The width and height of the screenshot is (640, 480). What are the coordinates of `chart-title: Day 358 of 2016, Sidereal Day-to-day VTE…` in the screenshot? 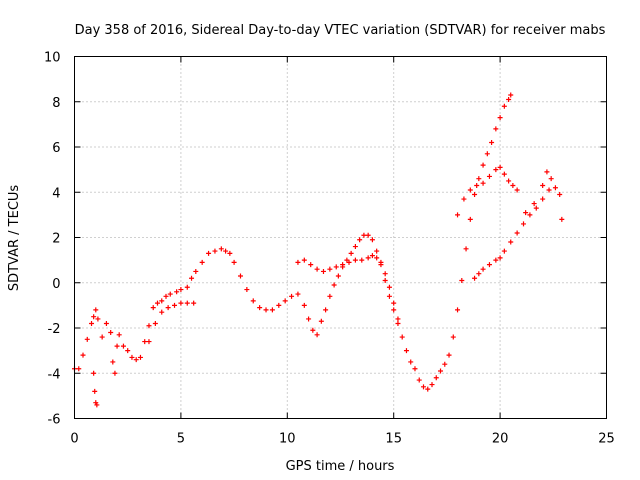 It's located at (340, 30).